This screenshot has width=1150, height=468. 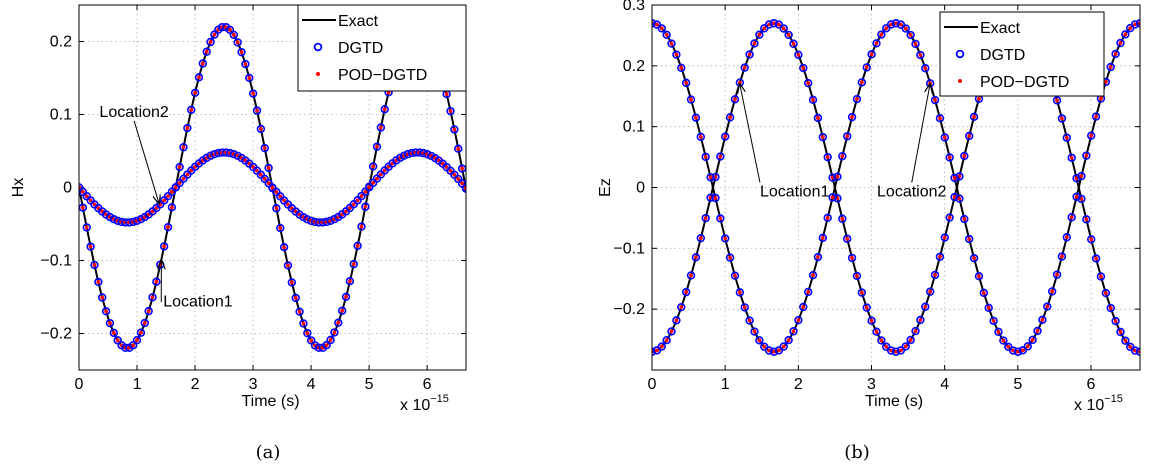 I want to click on x-multiplier: x 10−15, so click(x=424, y=403).